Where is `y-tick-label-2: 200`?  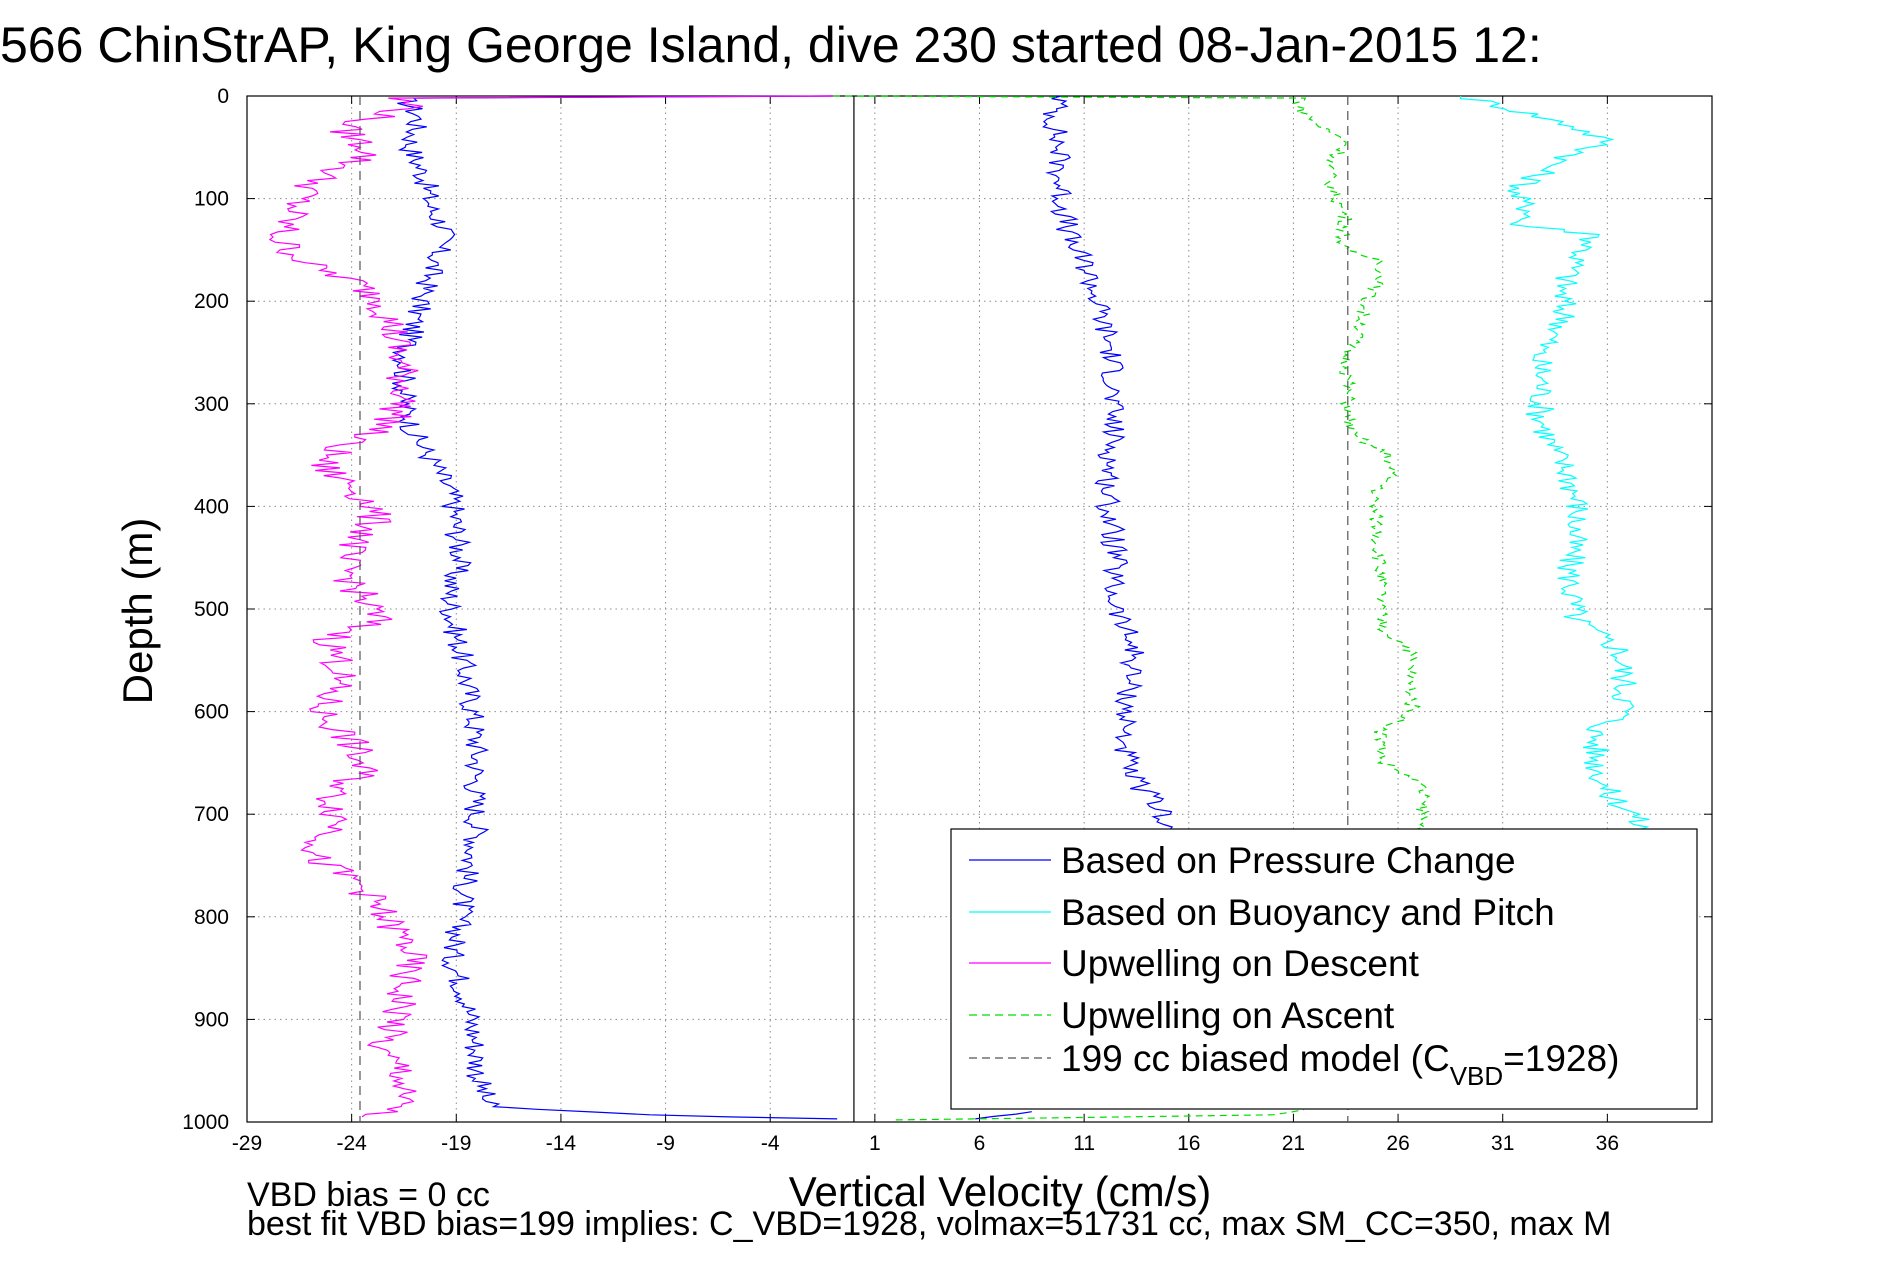 y-tick-label-2: 200 is located at coordinates (211, 301).